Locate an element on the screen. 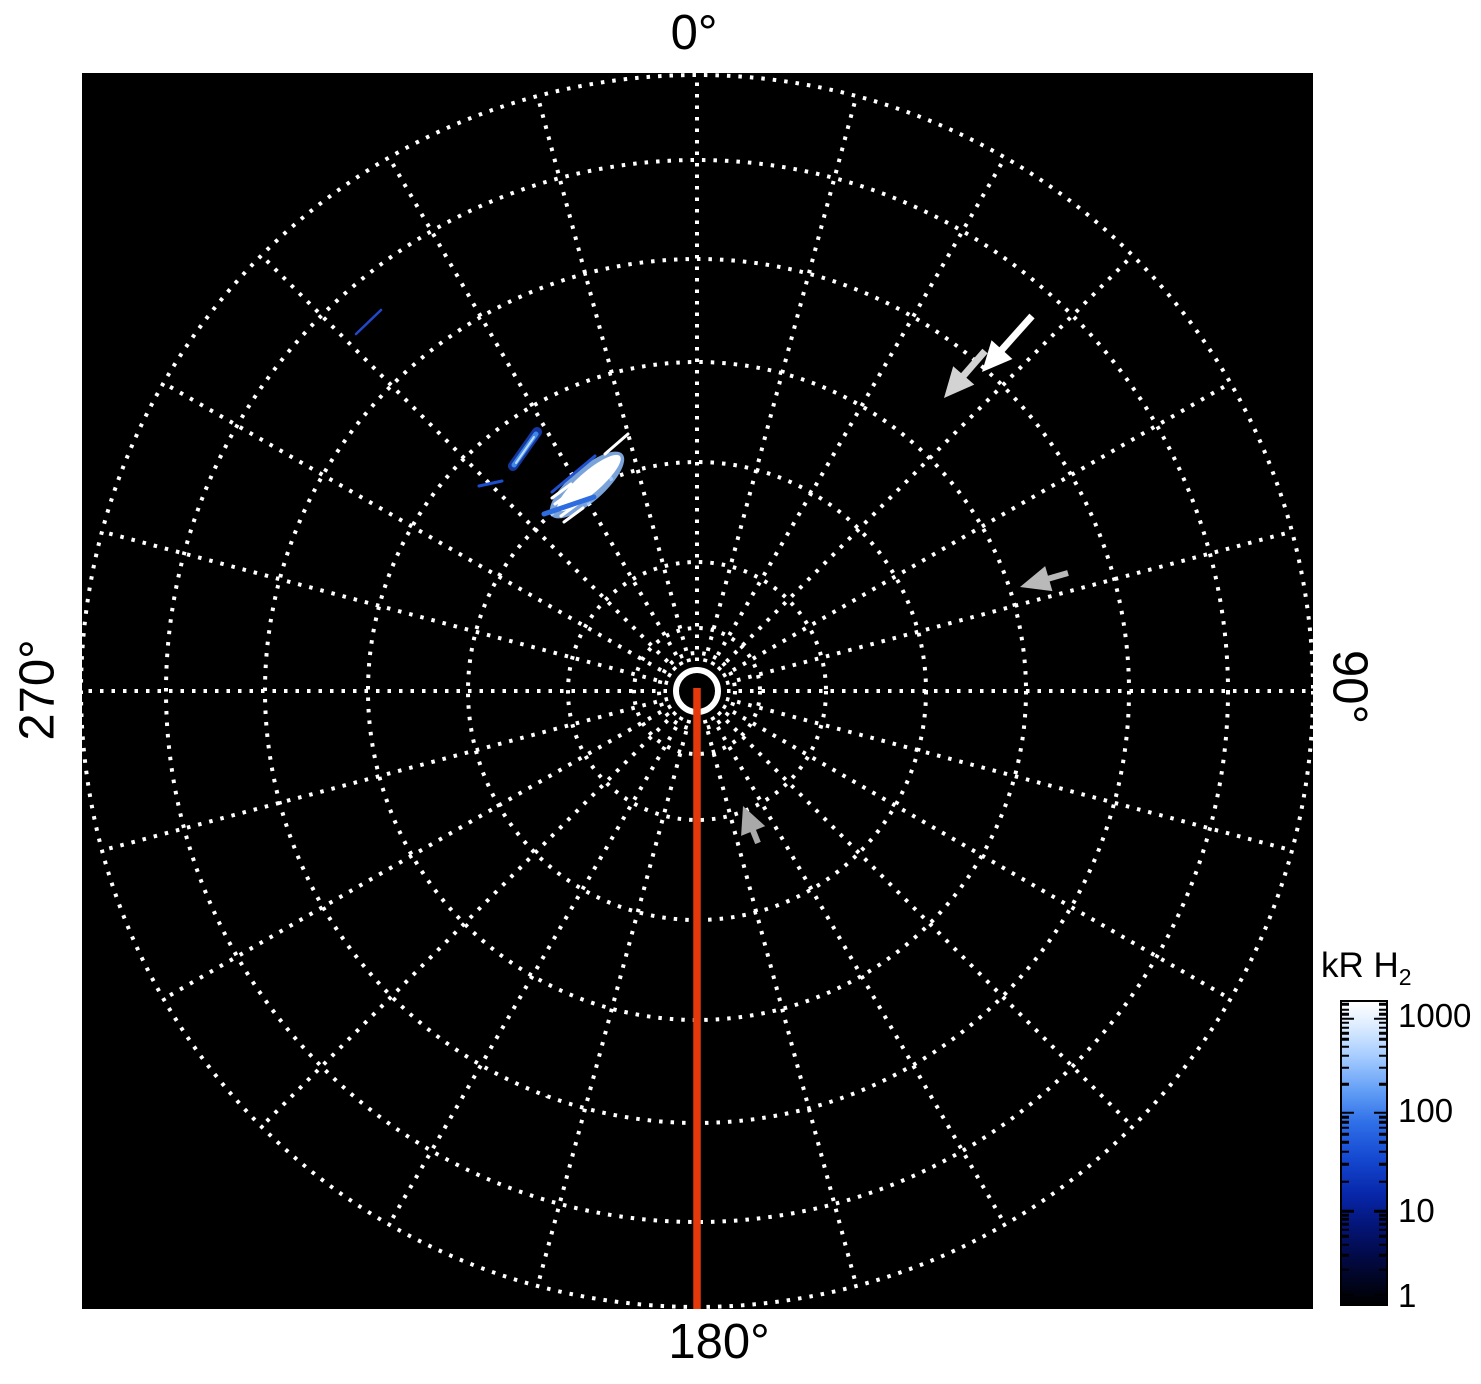 This screenshot has height=1384, width=1481. angle-label-180: 180° is located at coordinates (719, 1342).